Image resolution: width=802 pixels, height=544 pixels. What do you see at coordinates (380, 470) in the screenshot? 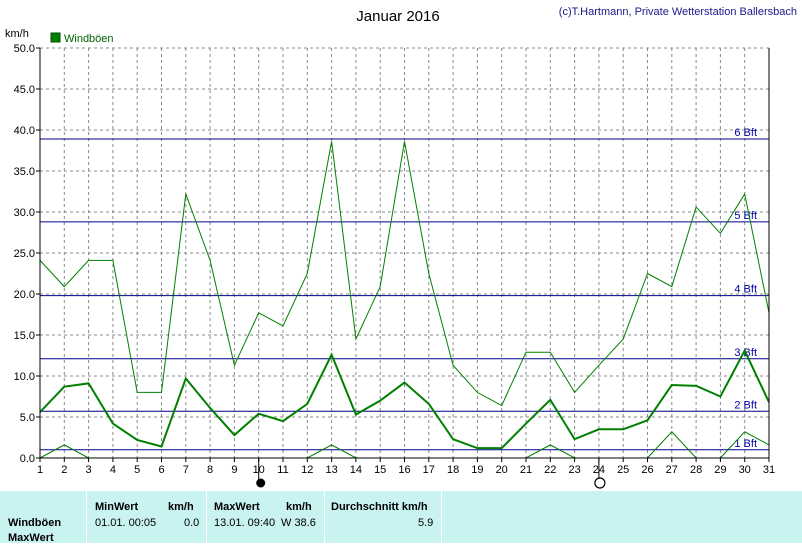
I see `x-tick-label: 15` at bounding box center [380, 470].